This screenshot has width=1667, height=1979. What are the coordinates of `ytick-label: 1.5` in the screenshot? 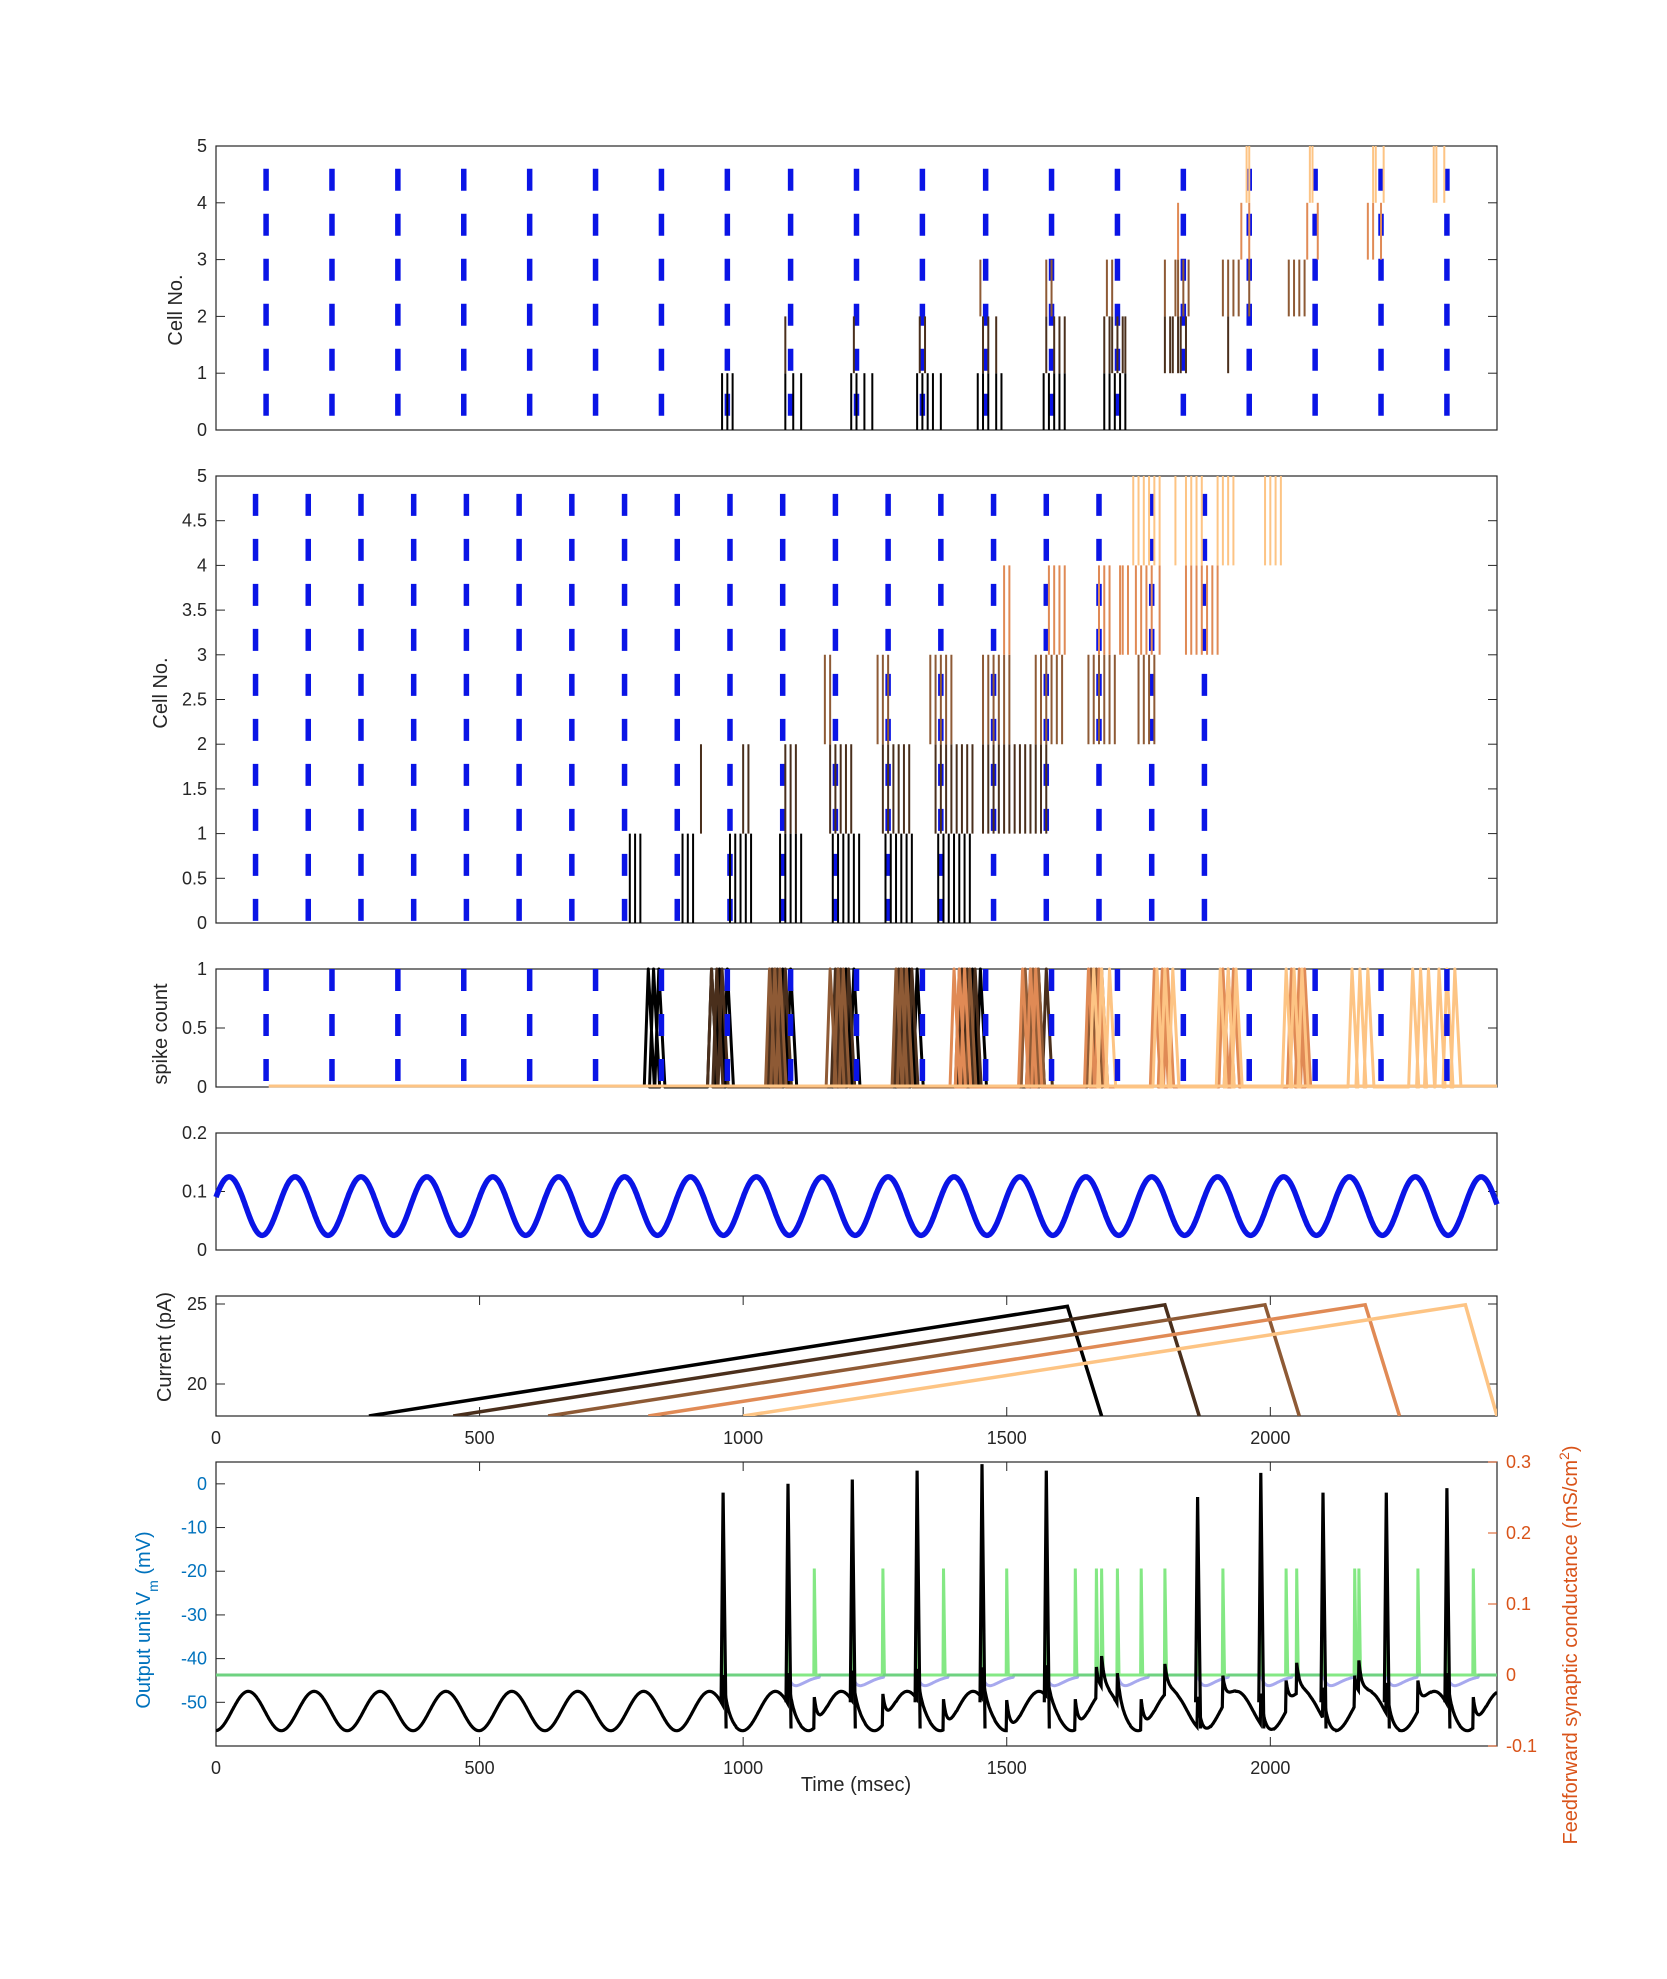 It's located at (194, 789).